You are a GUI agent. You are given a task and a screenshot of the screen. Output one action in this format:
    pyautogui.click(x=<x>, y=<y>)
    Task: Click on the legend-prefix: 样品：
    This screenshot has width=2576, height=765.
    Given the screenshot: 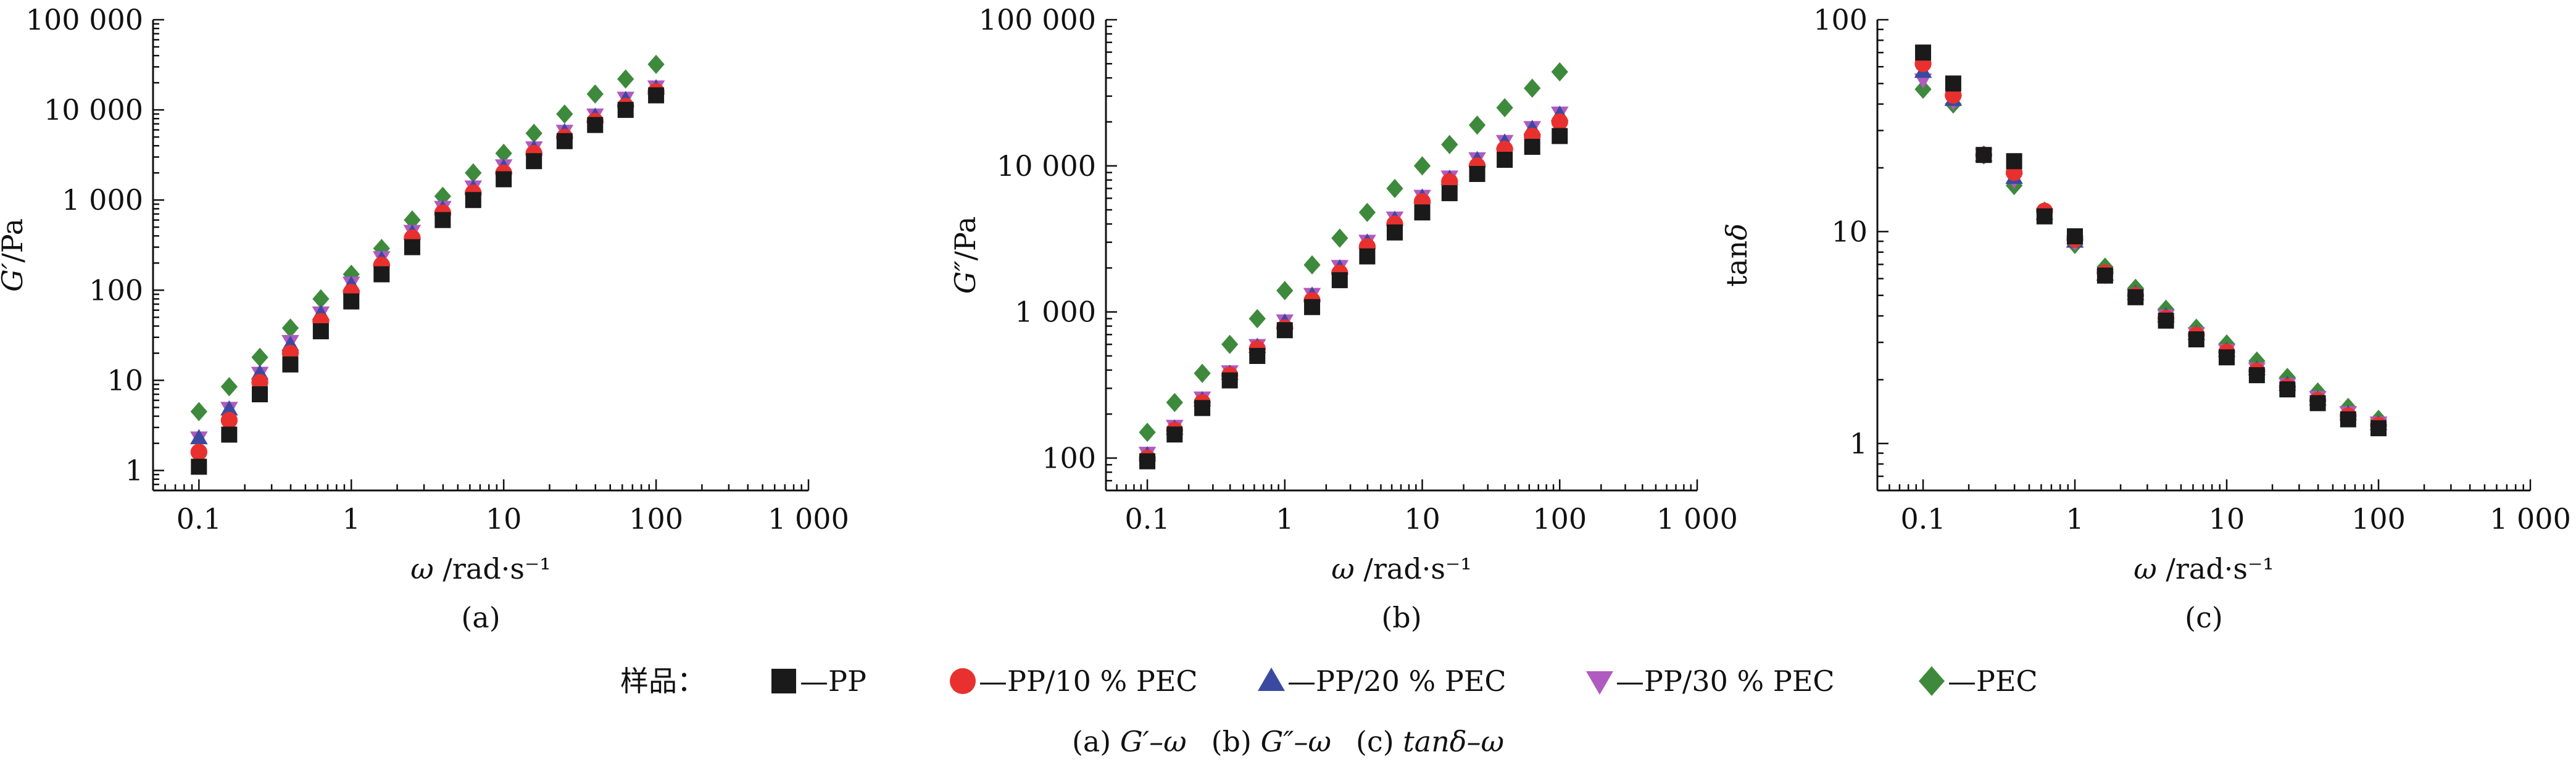 What is the action you would take?
    pyautogui.click(x=662, y=681)
    